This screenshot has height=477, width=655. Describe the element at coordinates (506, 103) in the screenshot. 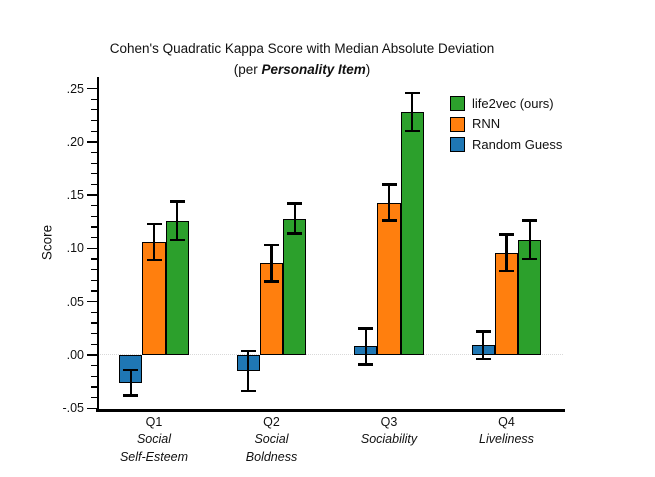

I see `legend-item-life2vec-ours: life2vec (ours)` at that location.